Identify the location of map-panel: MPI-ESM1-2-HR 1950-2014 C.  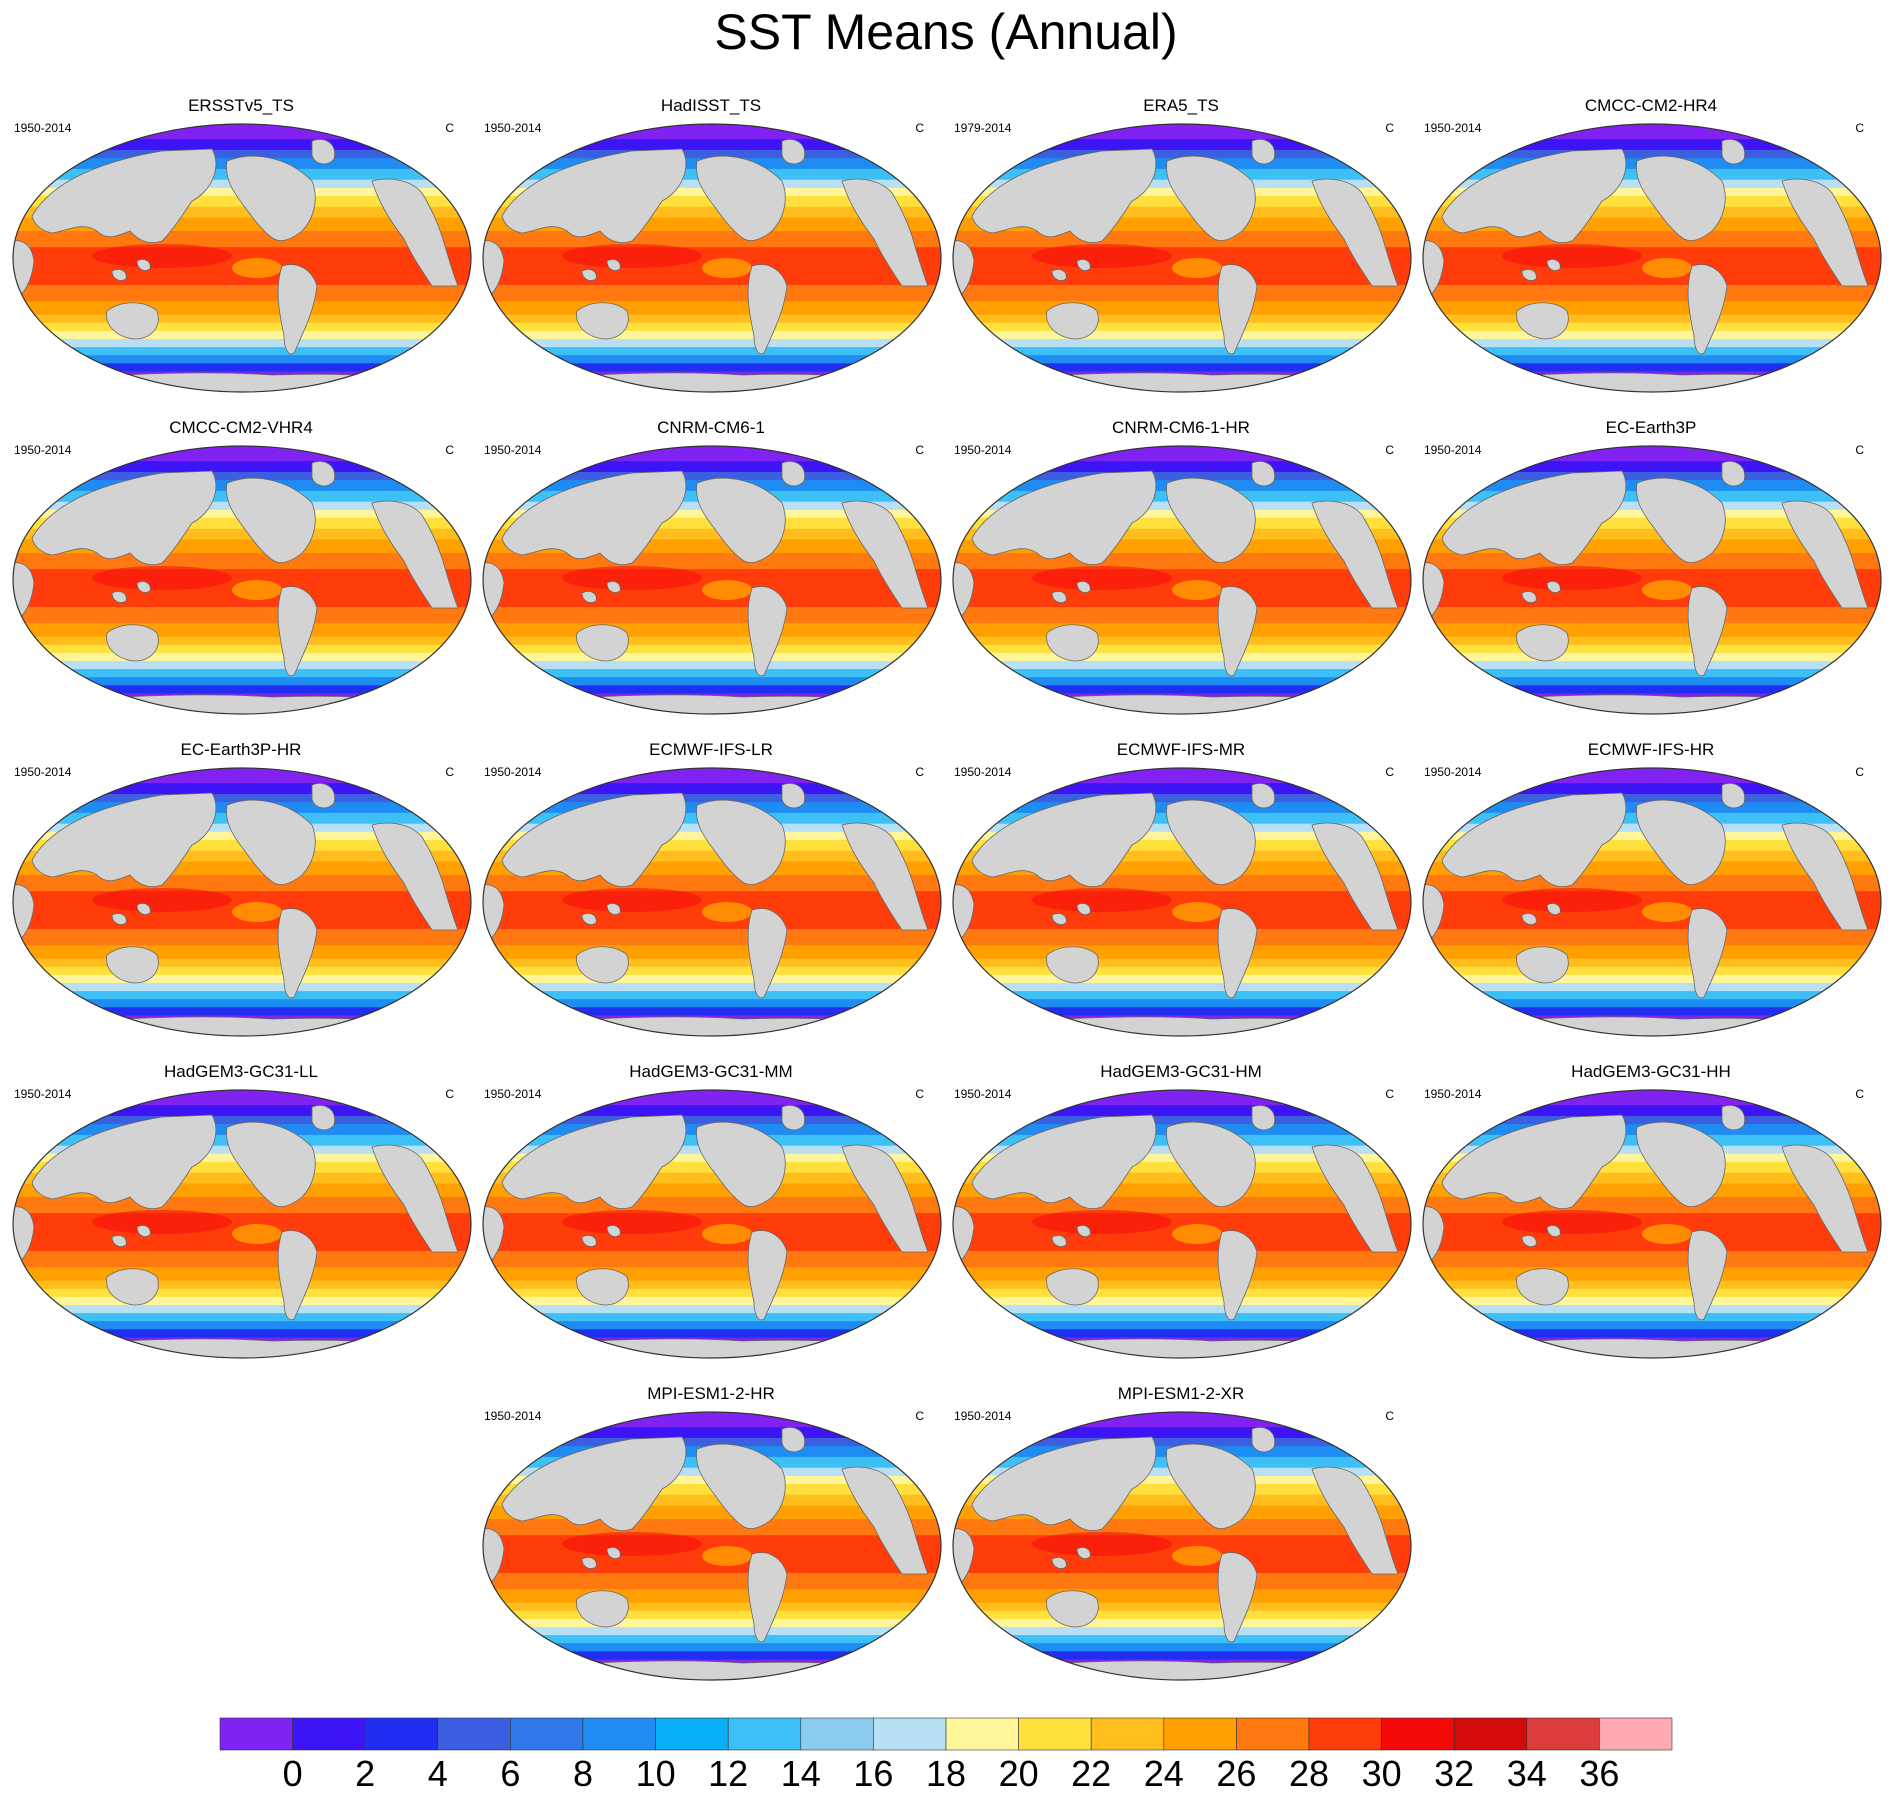
(711, 1534).